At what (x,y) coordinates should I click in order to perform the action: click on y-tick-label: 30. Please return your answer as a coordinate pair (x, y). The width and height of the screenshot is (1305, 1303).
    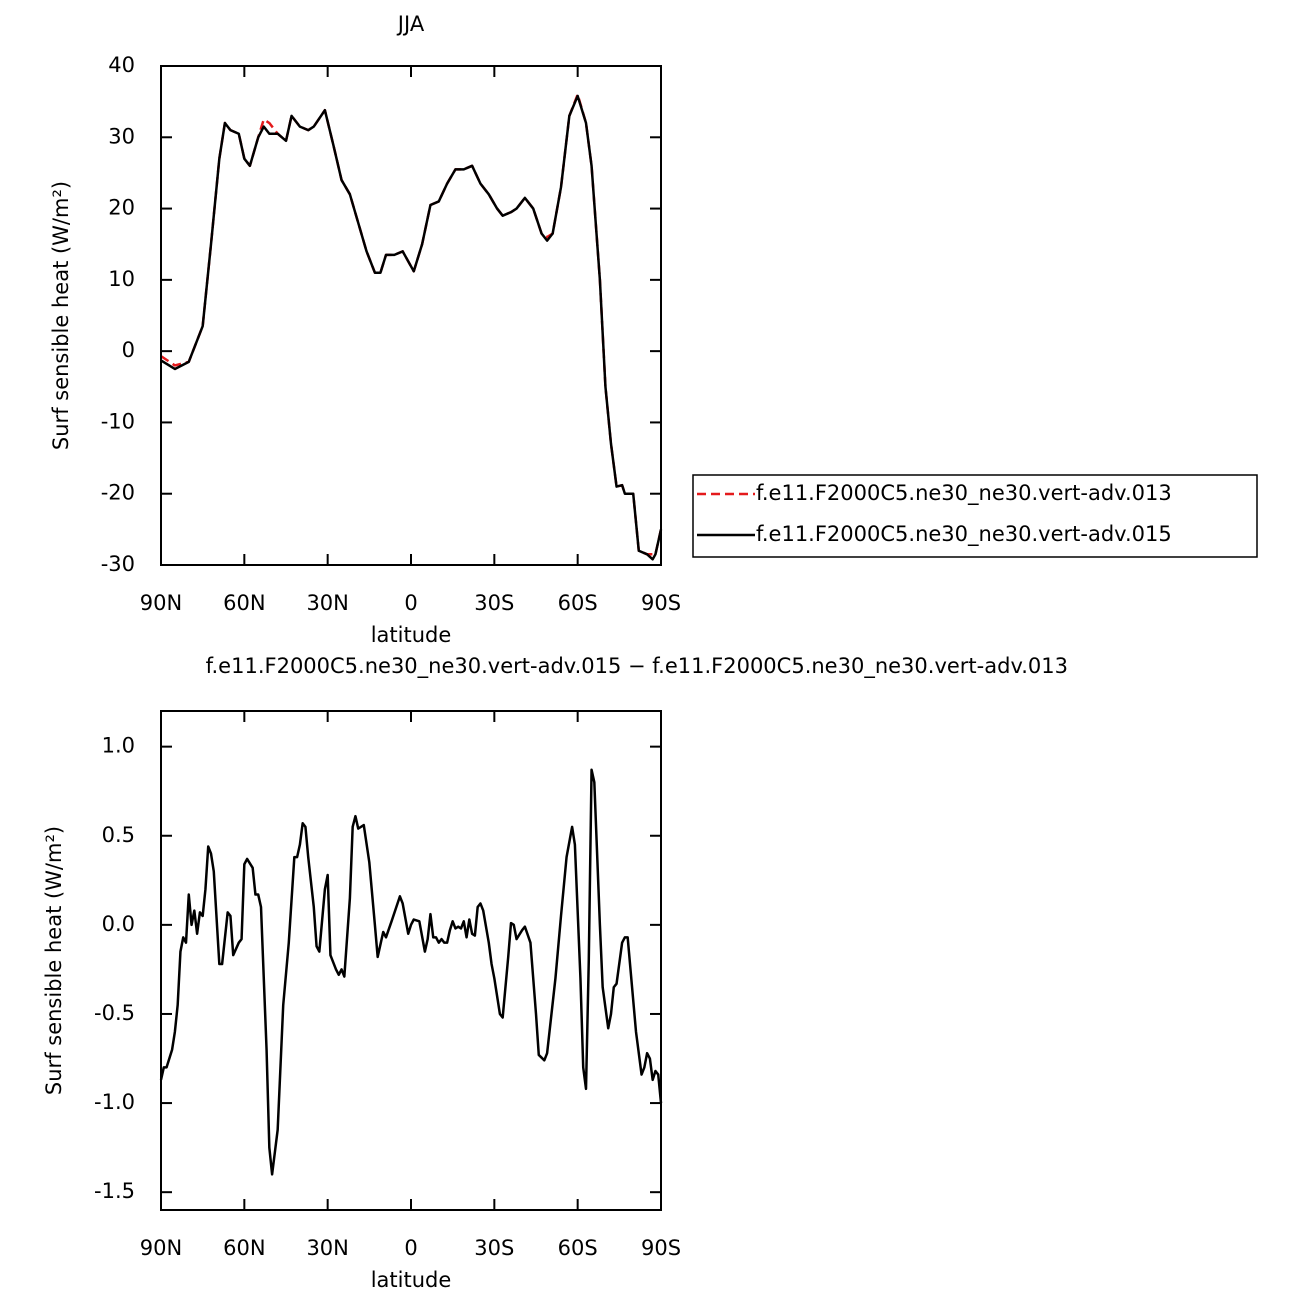
    Looking at the image, I should click on (121, 136).